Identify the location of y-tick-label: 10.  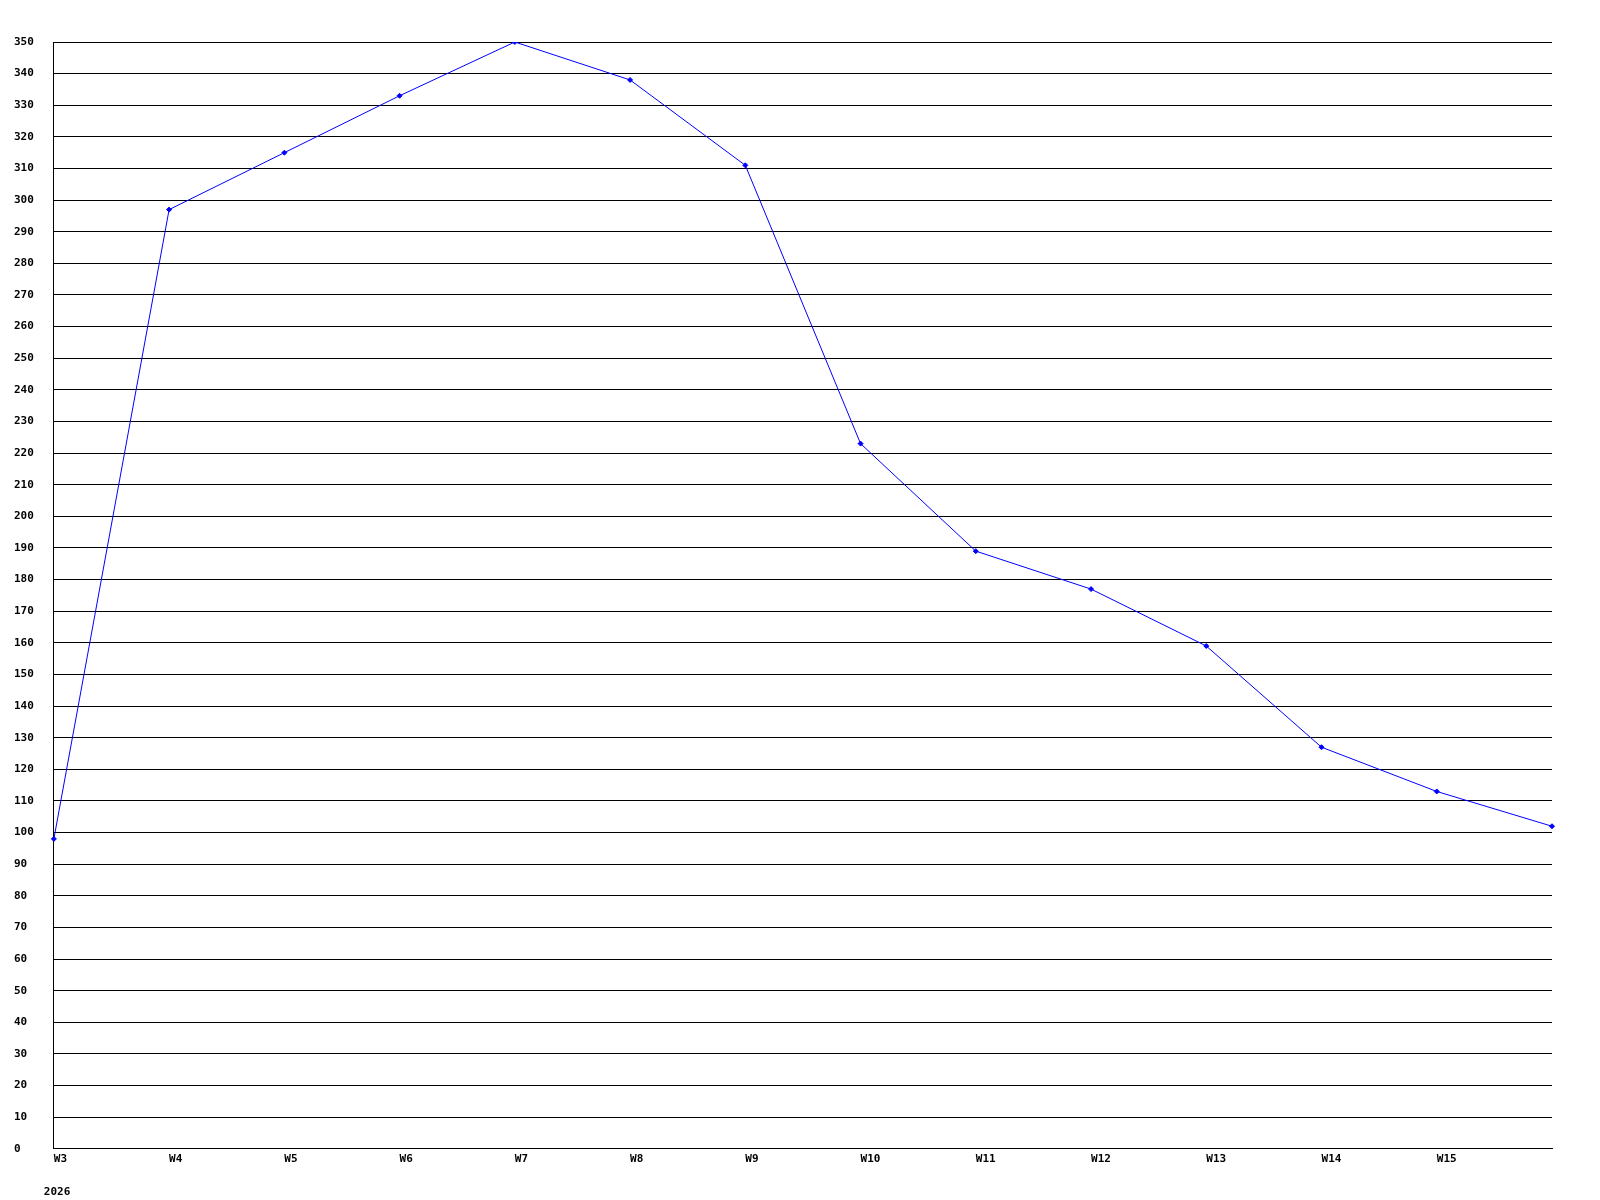
(21, 1117).